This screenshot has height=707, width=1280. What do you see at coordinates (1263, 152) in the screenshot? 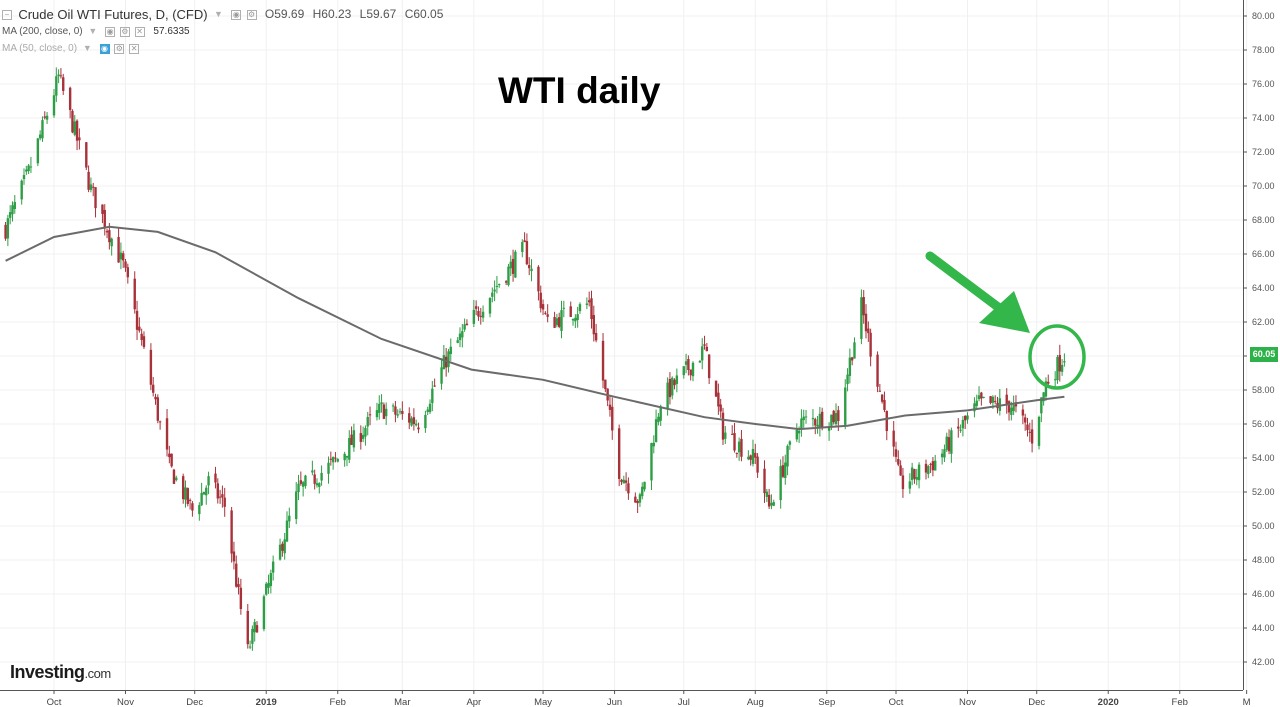
I see `y-tick-label: 72.00` at bounding box center [1263, 152].